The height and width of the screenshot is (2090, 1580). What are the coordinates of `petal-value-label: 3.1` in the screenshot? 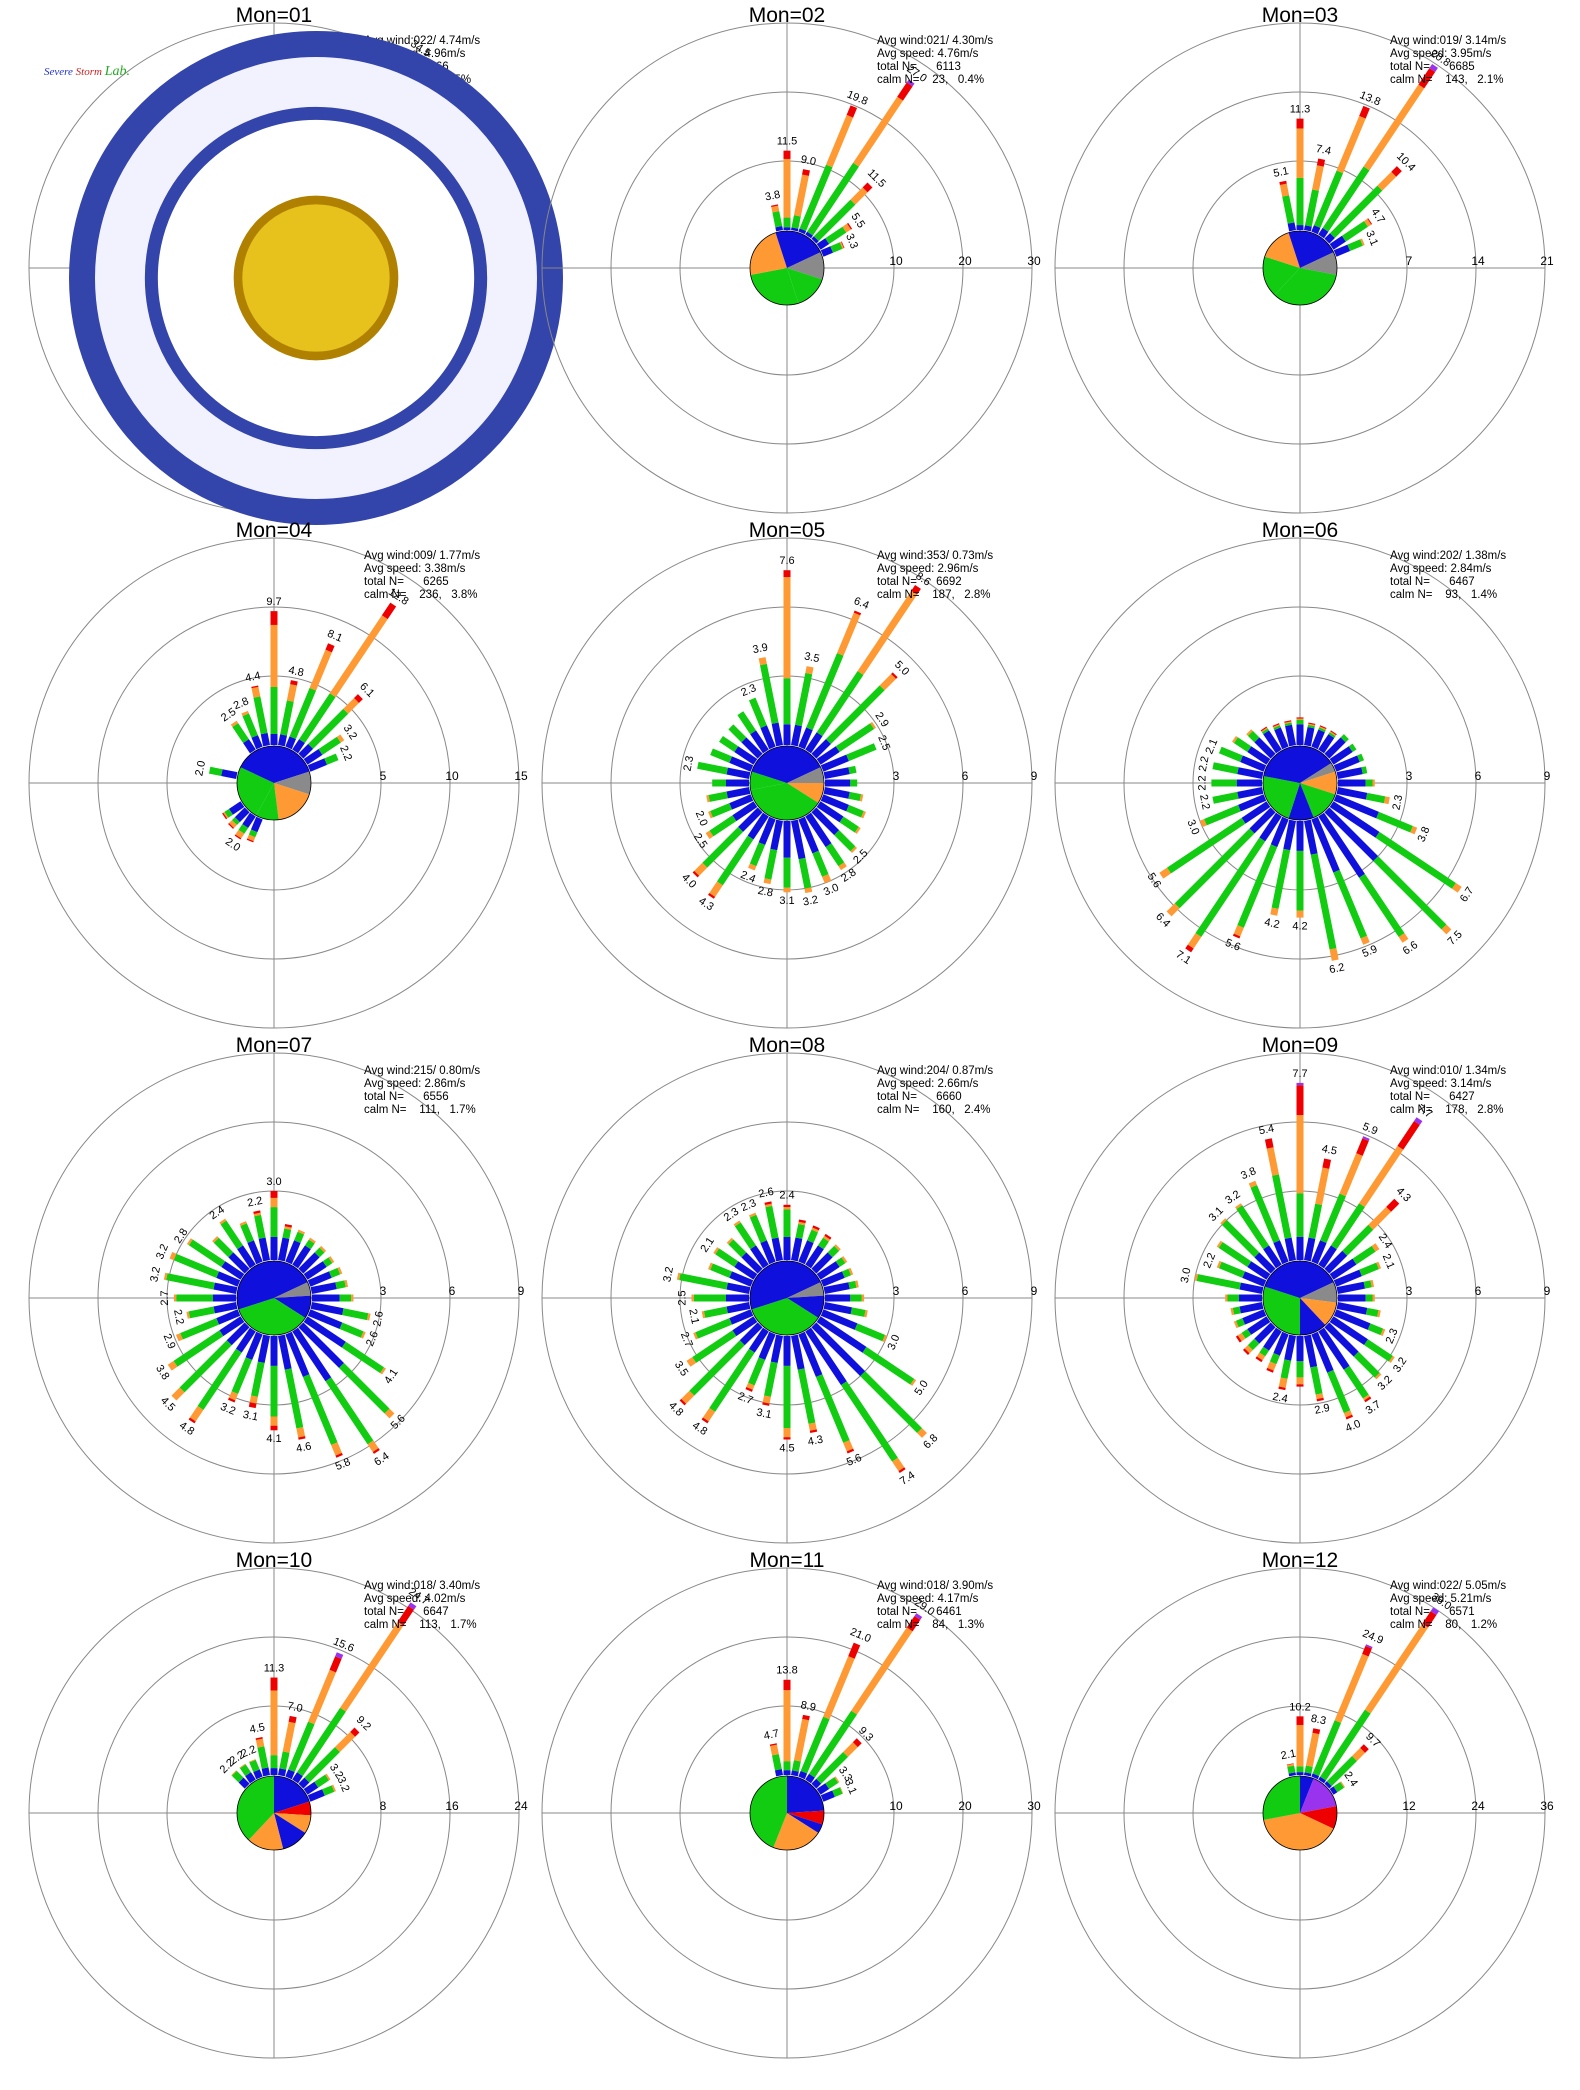 It's located at (1371, 238).